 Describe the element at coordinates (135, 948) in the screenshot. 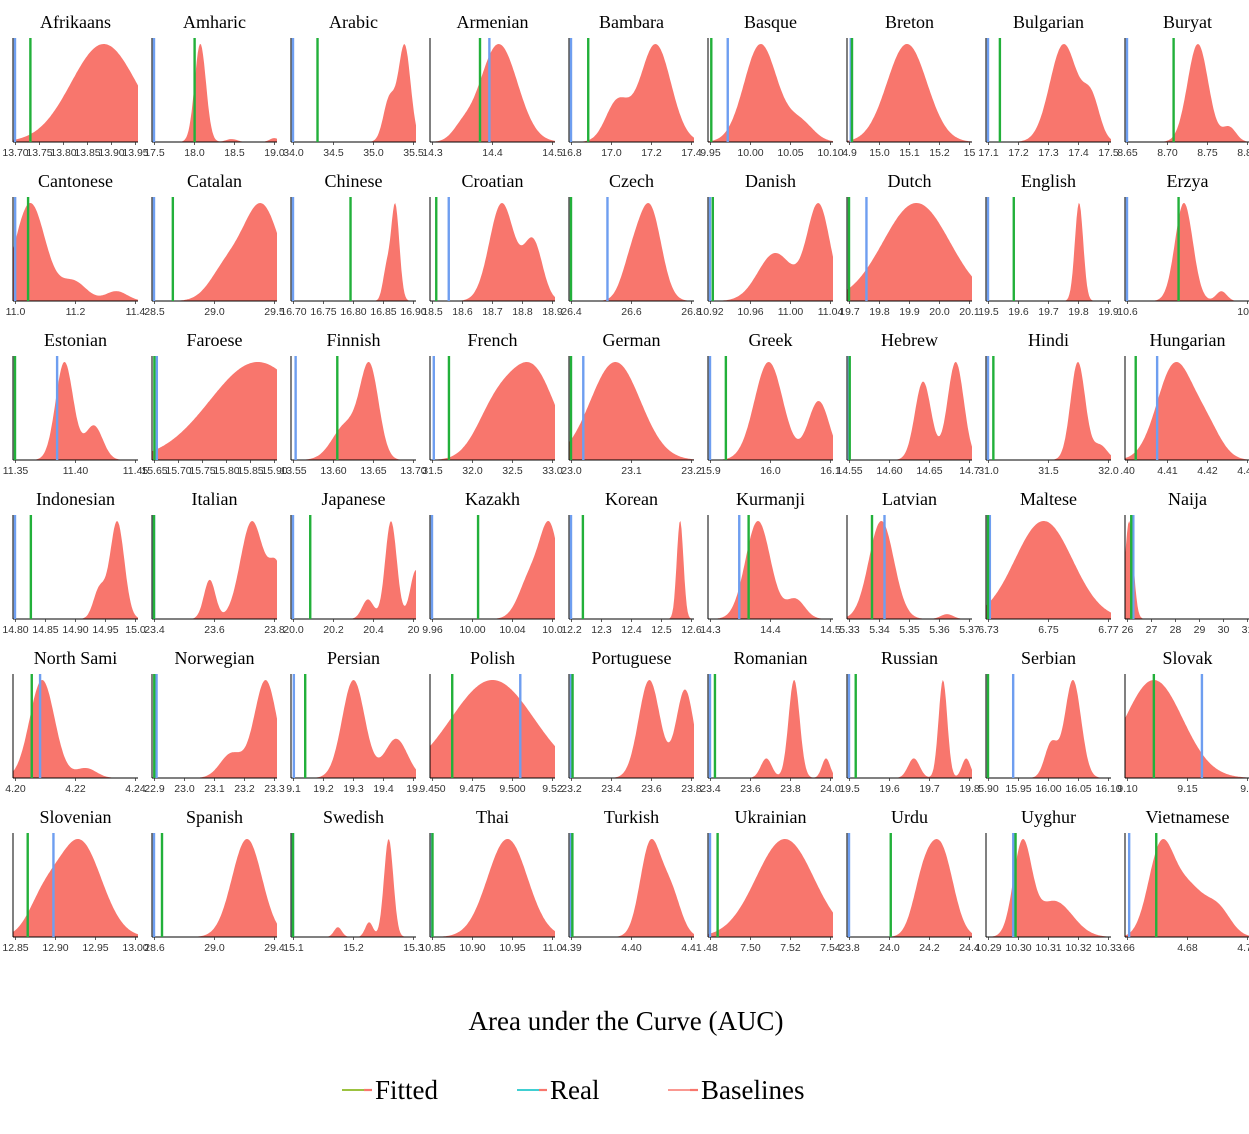

I see `x-tick-label: 13.00` at that location.